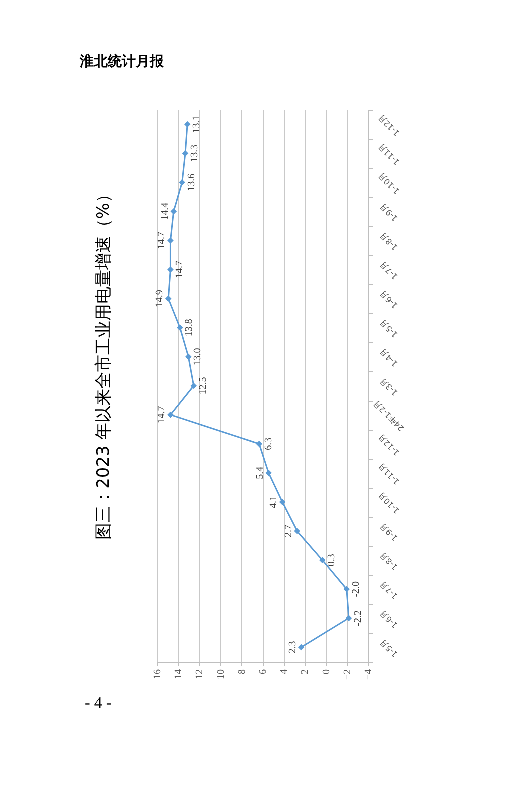 The height and width of the screenshot is (793, 521). I want to click on x-tick-label: 6, so click(263, 672).